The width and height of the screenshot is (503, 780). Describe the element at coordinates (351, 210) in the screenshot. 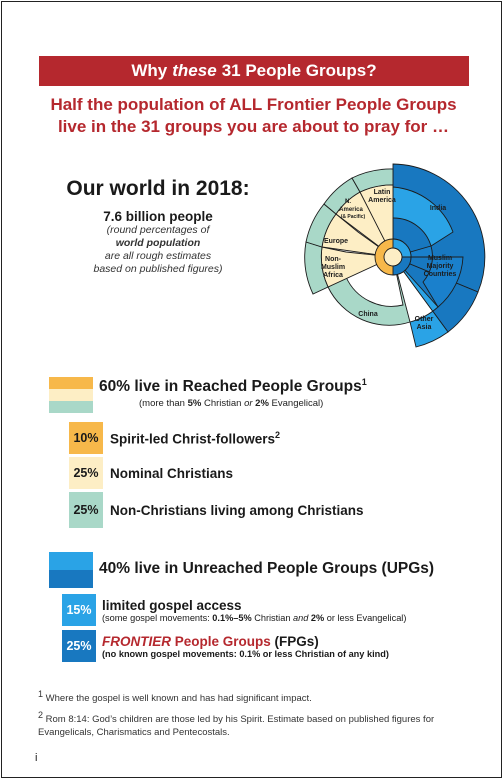

I see `pie-label-na-2: America` at that location.